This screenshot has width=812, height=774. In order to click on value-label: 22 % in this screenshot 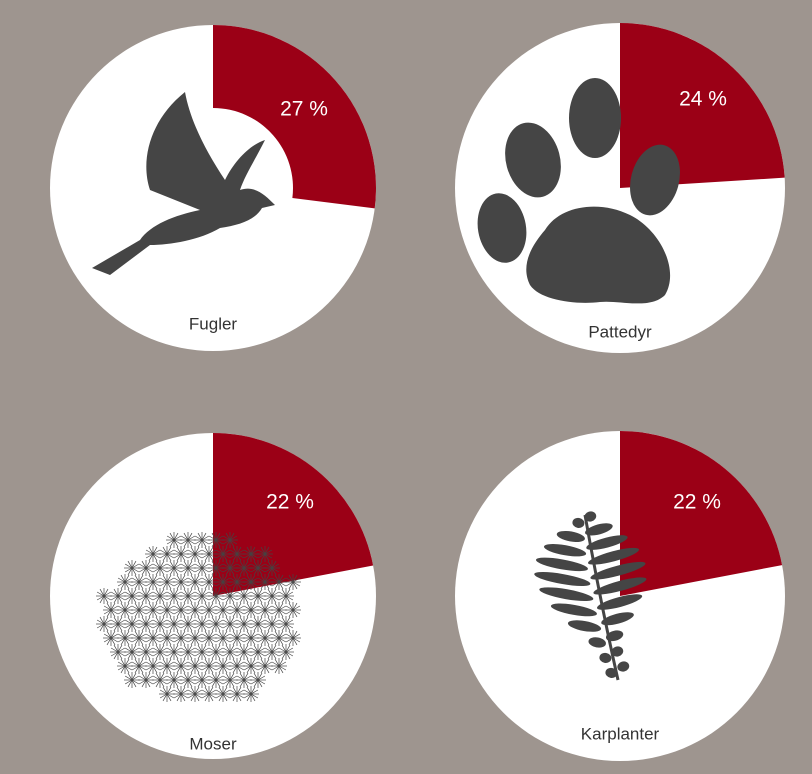, I will do `click(697, 502)`.